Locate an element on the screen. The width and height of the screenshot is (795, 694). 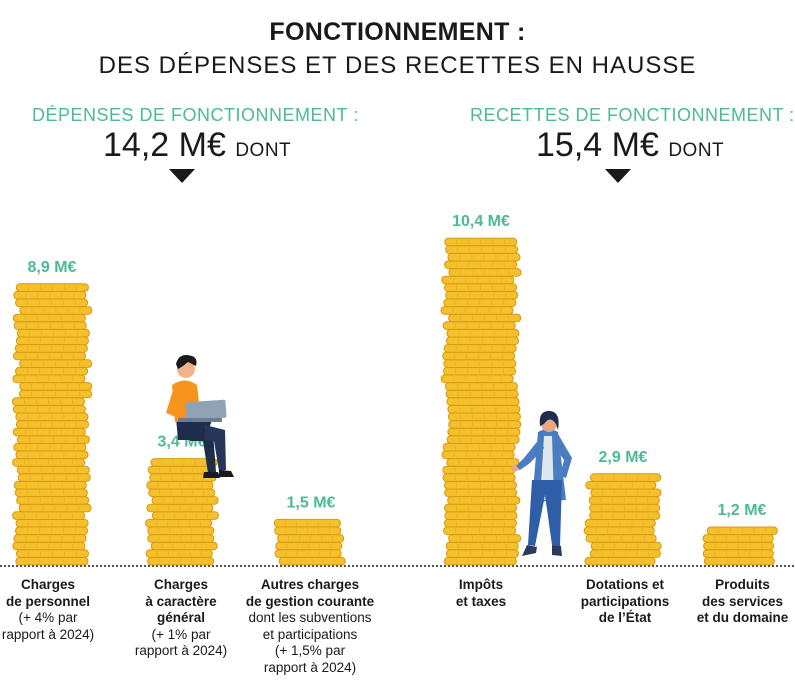
category-label-line: Impôts is located at coordinates (481, 584).